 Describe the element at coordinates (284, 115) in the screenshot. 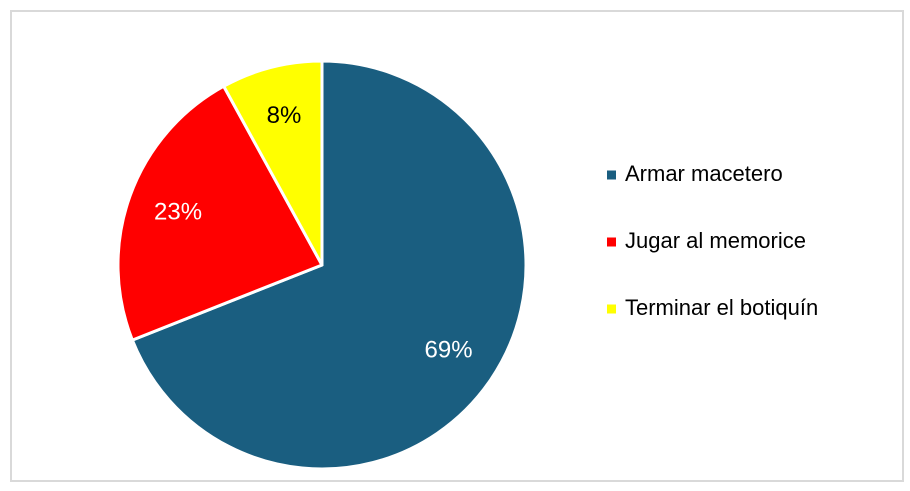

I see `data-label: 8%` at that location.